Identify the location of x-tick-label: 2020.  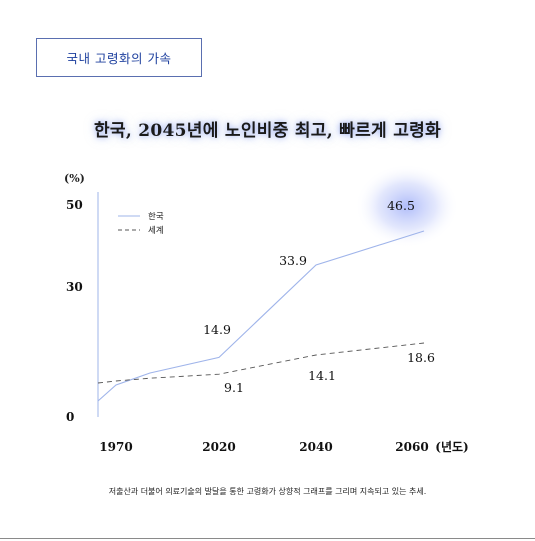
(218, 447).